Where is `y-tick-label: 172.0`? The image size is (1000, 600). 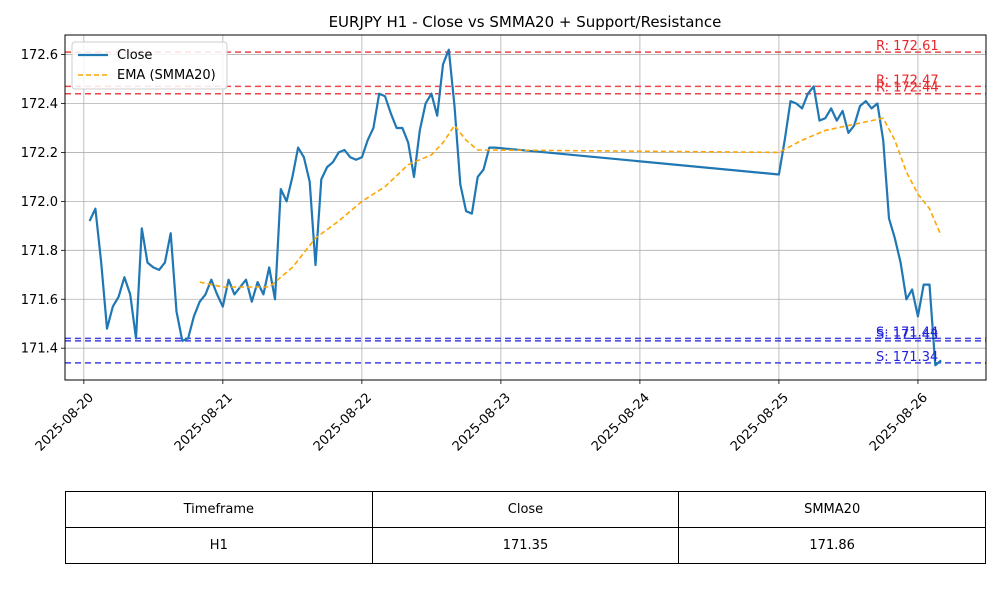
y-tick-label: 172.0 is located at coordinates (39, 202).